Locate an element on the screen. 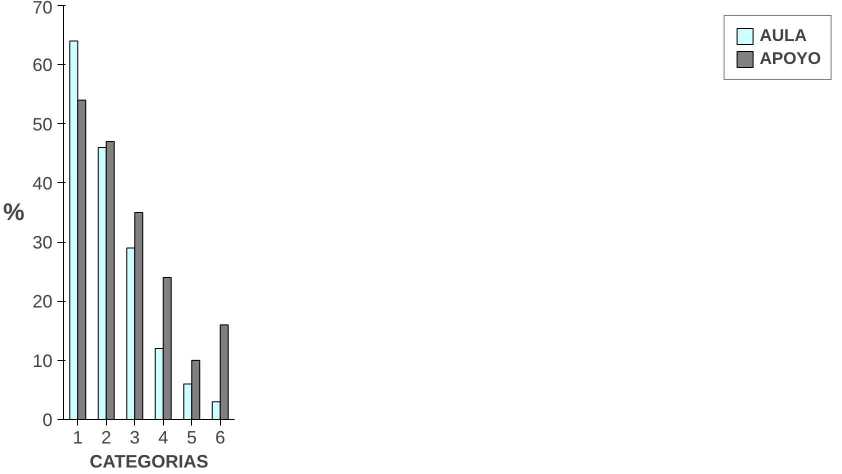  y-tick-label: 60 is located at coordinates (42, 65).